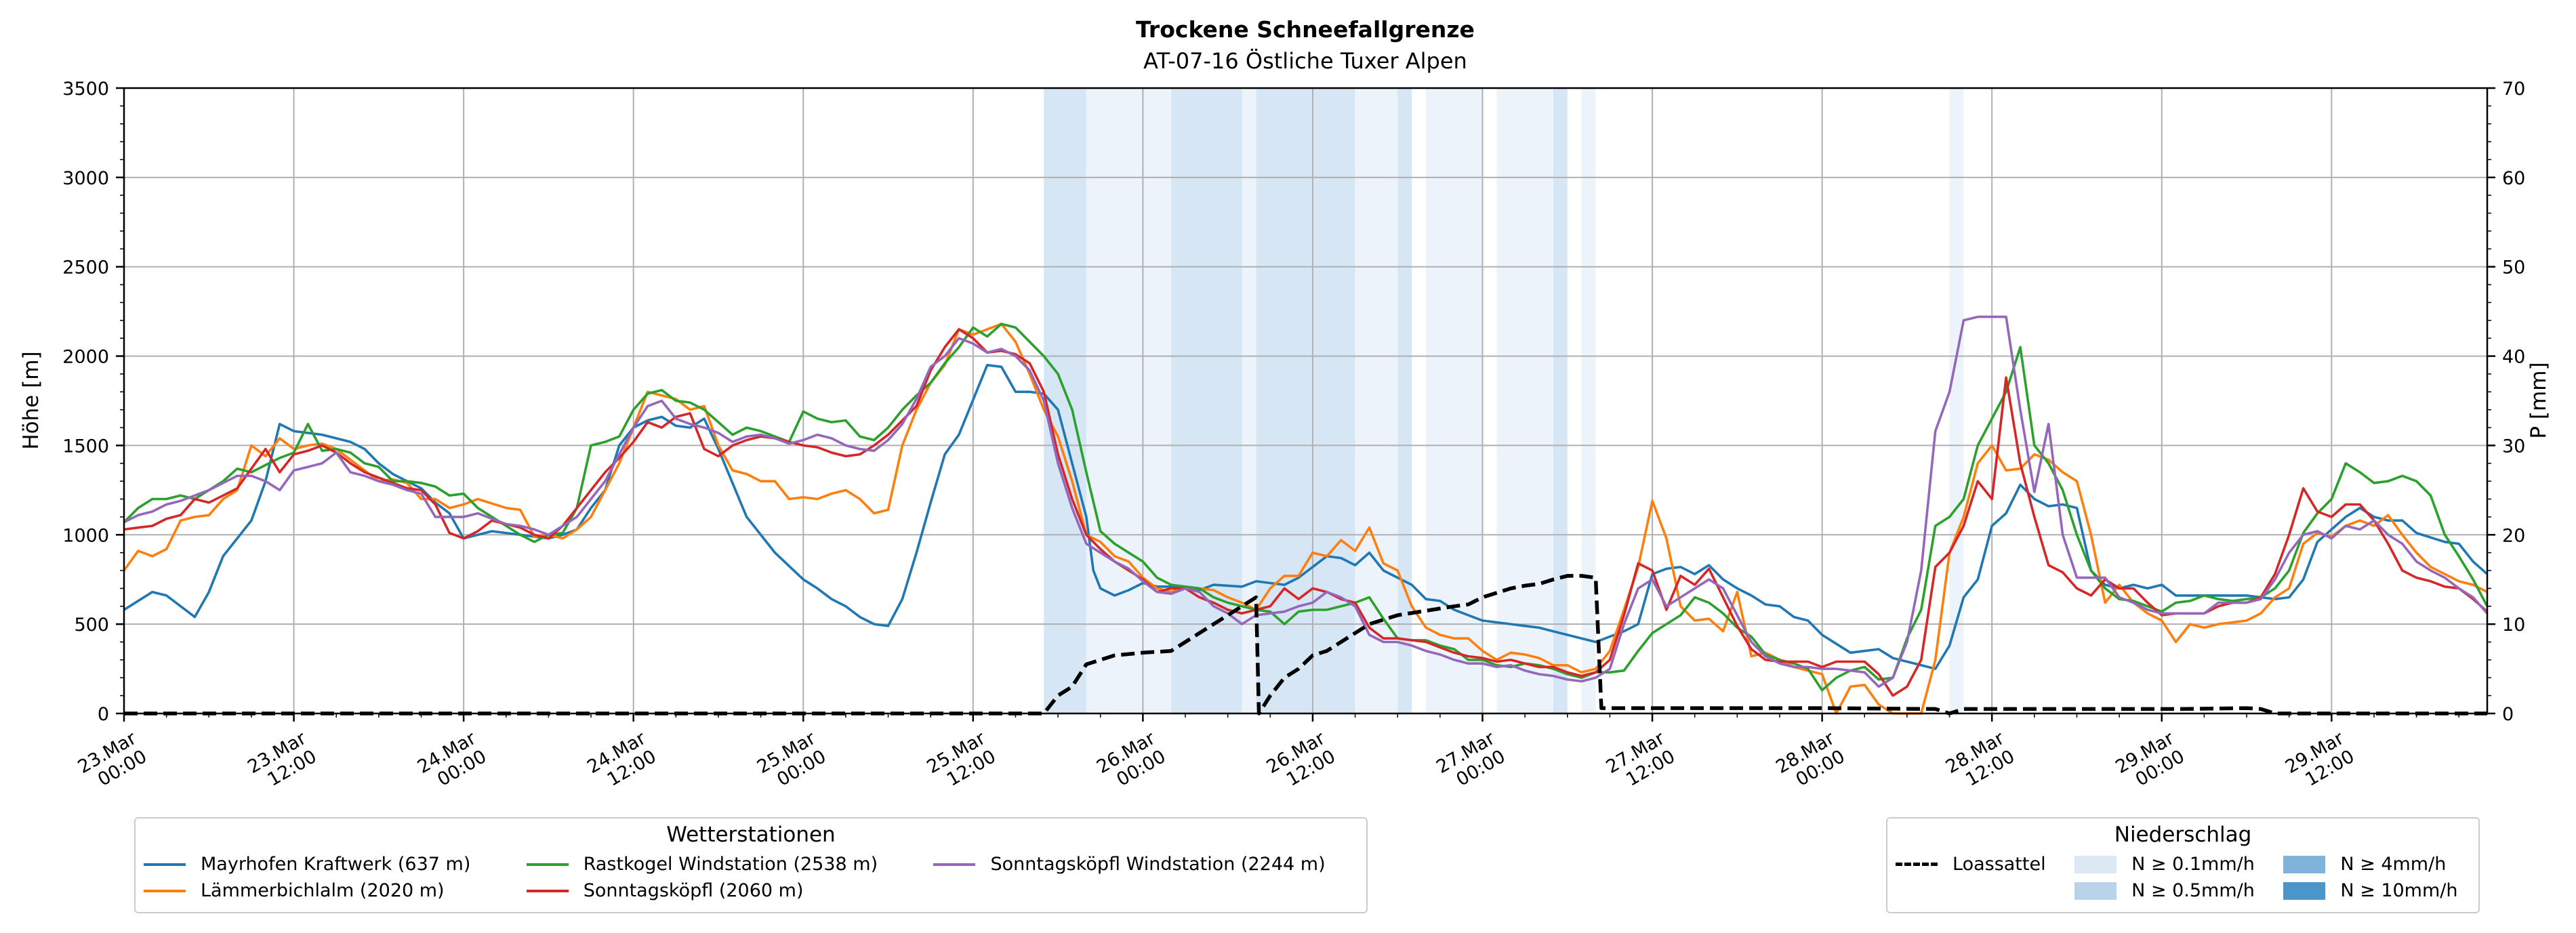  Describe the element at coordinates (751, 835) in the screenshot. I see `legend-stations-title: Wetterstationen` at that location.